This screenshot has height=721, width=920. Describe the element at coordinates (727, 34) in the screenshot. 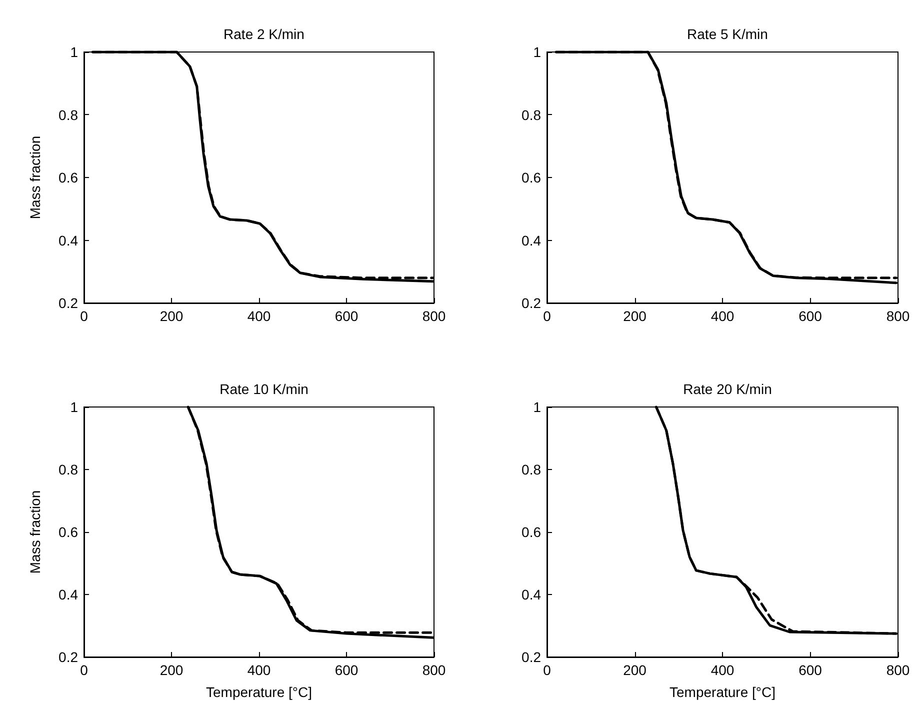

I see `chart-title: Rate 5 K/min` at that location.